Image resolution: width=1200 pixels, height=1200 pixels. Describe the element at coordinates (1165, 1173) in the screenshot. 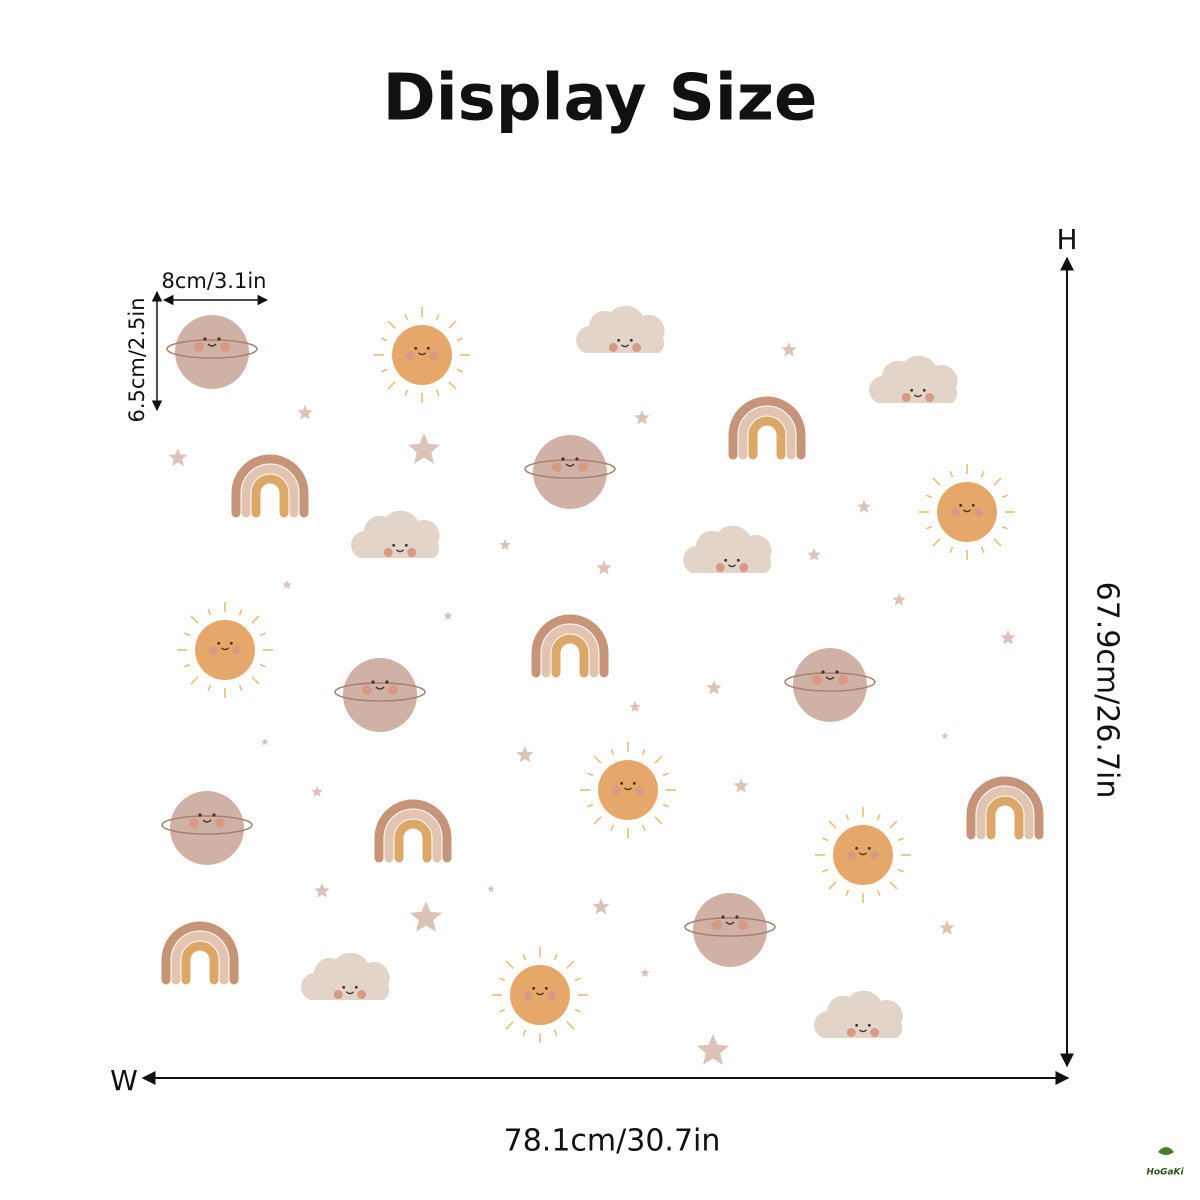

I see `logo: HoGaKi` at that location.